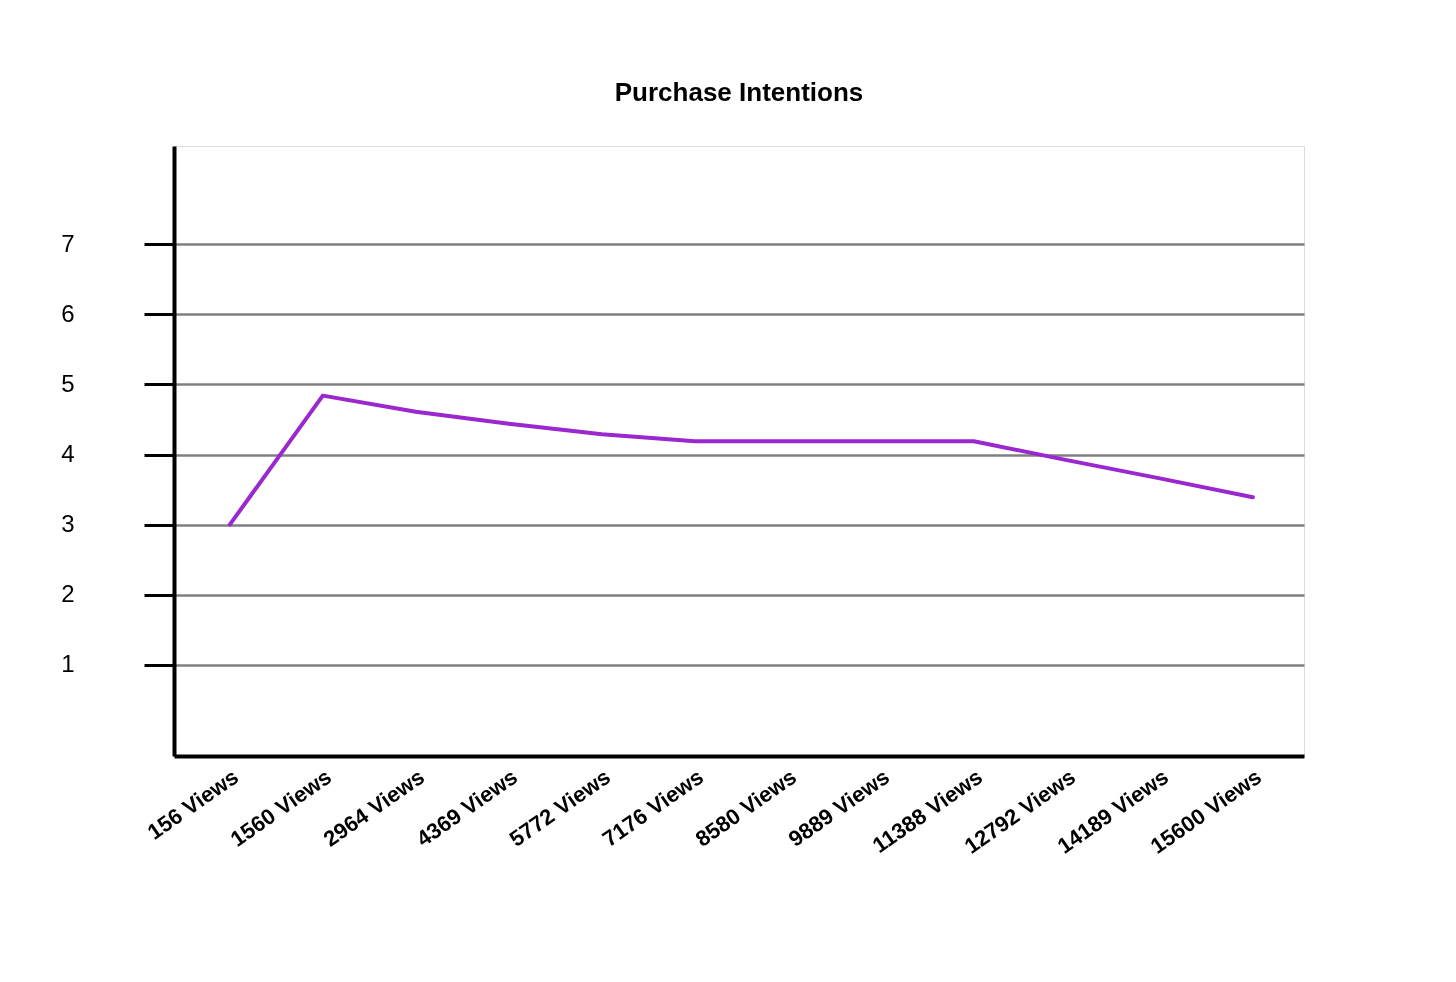 This screenshot has height=982, width=1456. Describe the element at coordinates (68, 243) in the screenshot. I see `y-tick-label: 7` at that location.